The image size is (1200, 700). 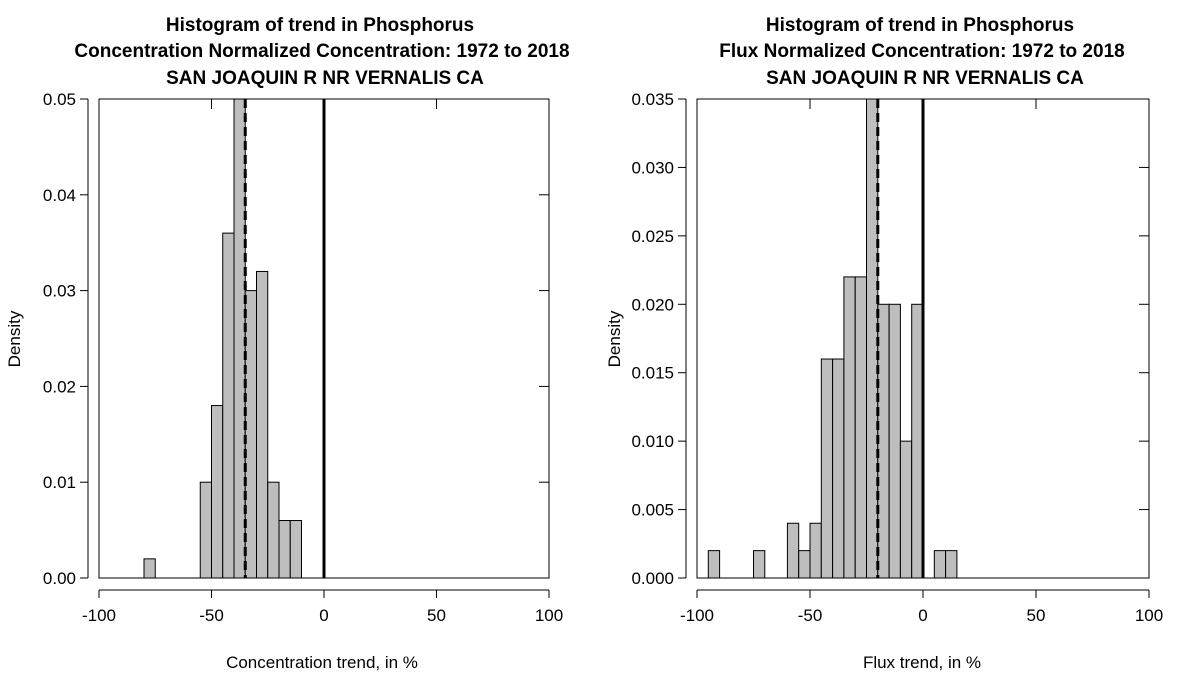 What do you see at coordinates (652, 441) in the screenshot?
I see `y-tick-label-2: 0.010` at bounding box center [652, 441].